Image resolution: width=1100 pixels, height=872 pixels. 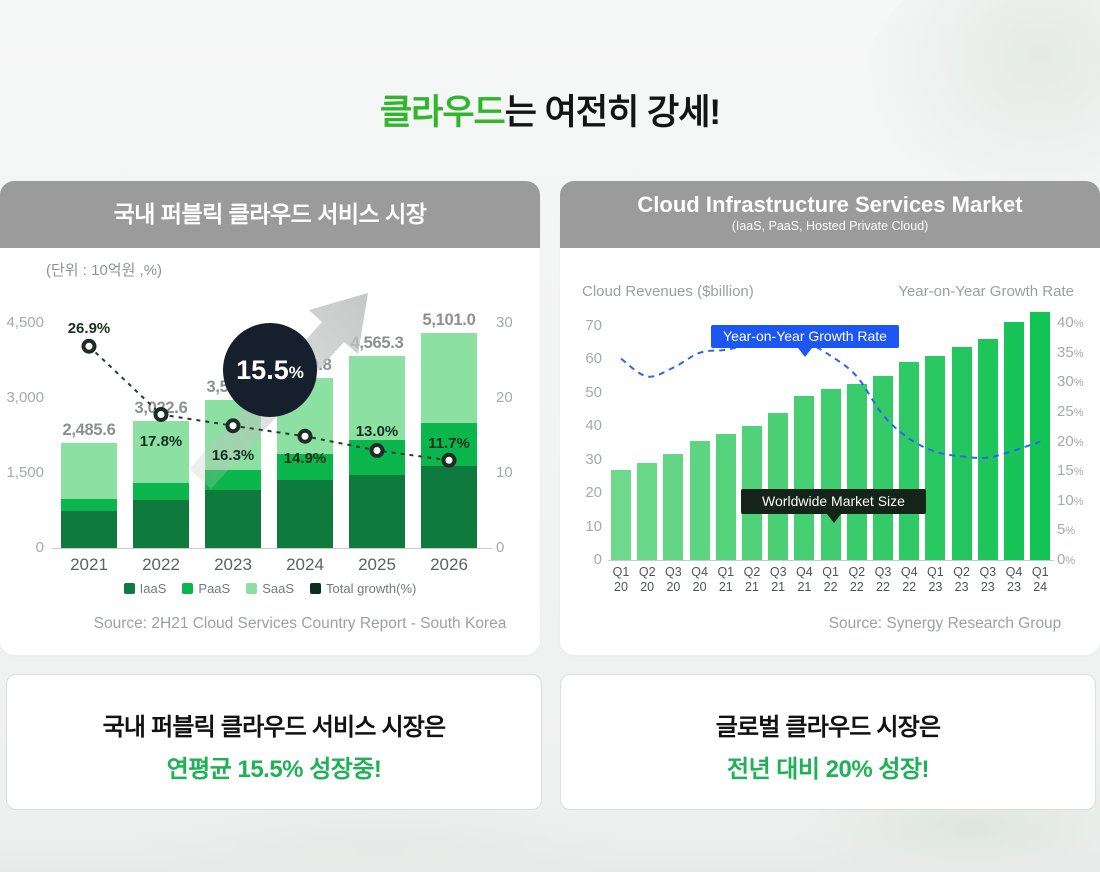 I want to click on page-title: 클라우드는 여전히 강세!, so click(x=550, y=109).